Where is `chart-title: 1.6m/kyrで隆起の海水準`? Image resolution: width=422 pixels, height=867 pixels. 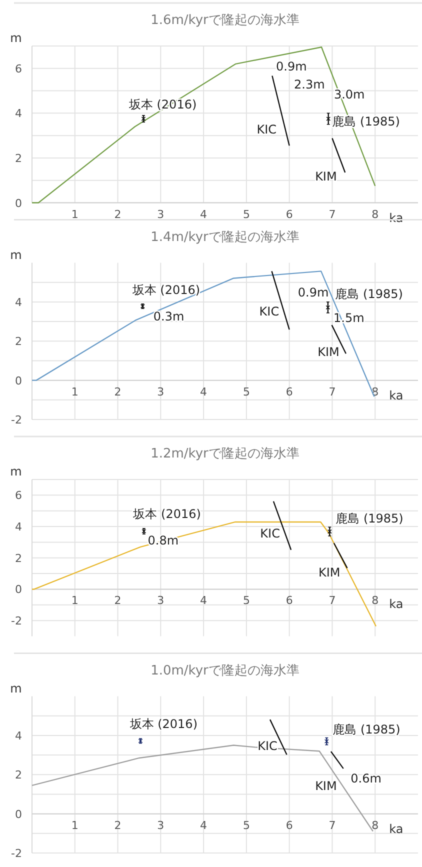 chart-title: 1.6m/kyrで隆起の海水準 is located at coordinates (225, 20).